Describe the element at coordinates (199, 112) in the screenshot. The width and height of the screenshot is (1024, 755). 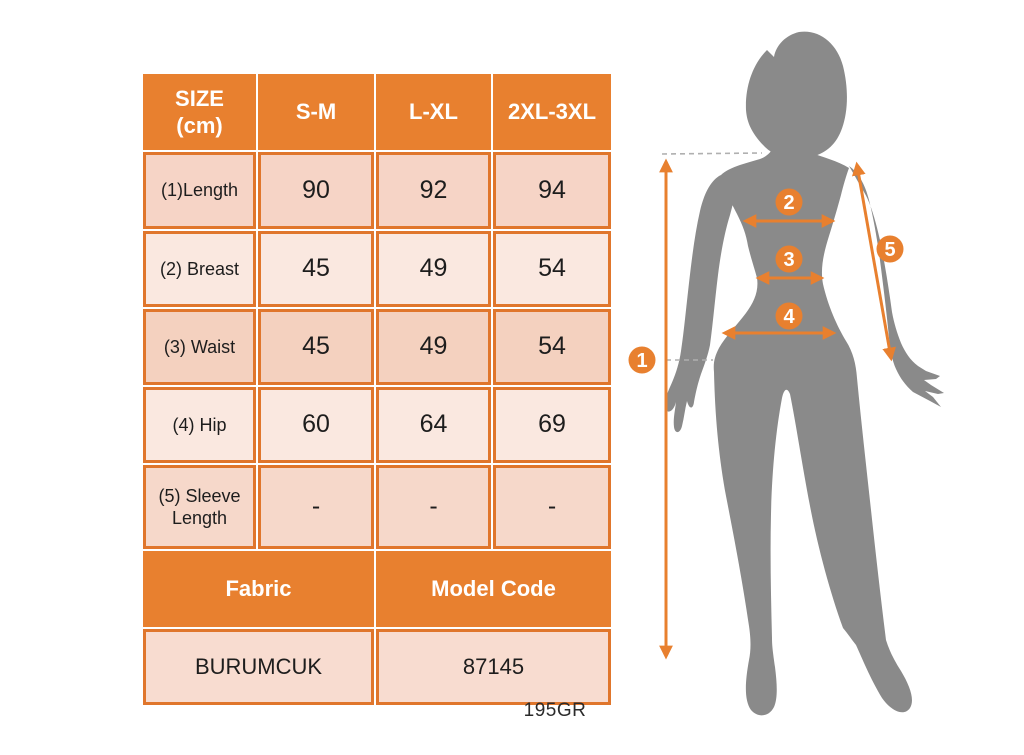
I see `size-unit-header-cell: SIZE (cm)` at that location.